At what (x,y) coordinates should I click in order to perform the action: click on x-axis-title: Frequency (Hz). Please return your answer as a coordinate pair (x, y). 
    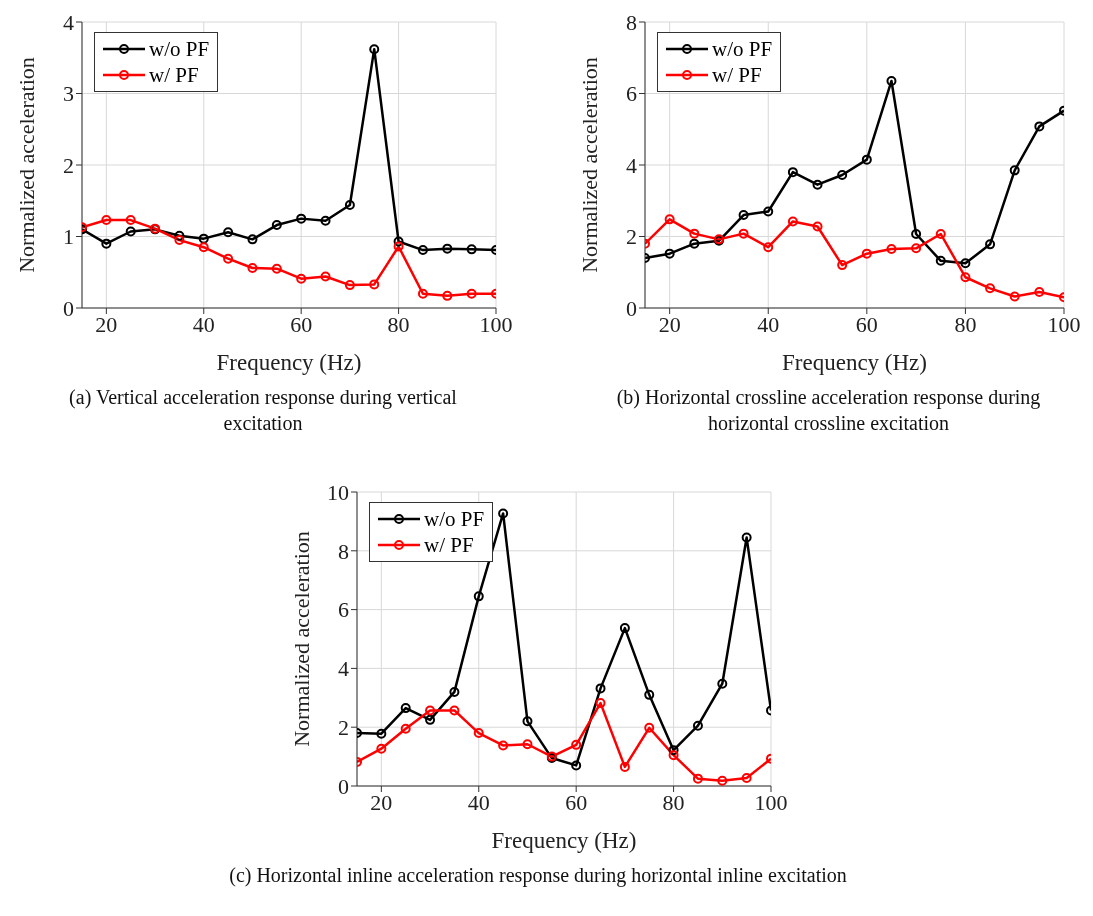
    Looking at the image, I should click on (564, 840).